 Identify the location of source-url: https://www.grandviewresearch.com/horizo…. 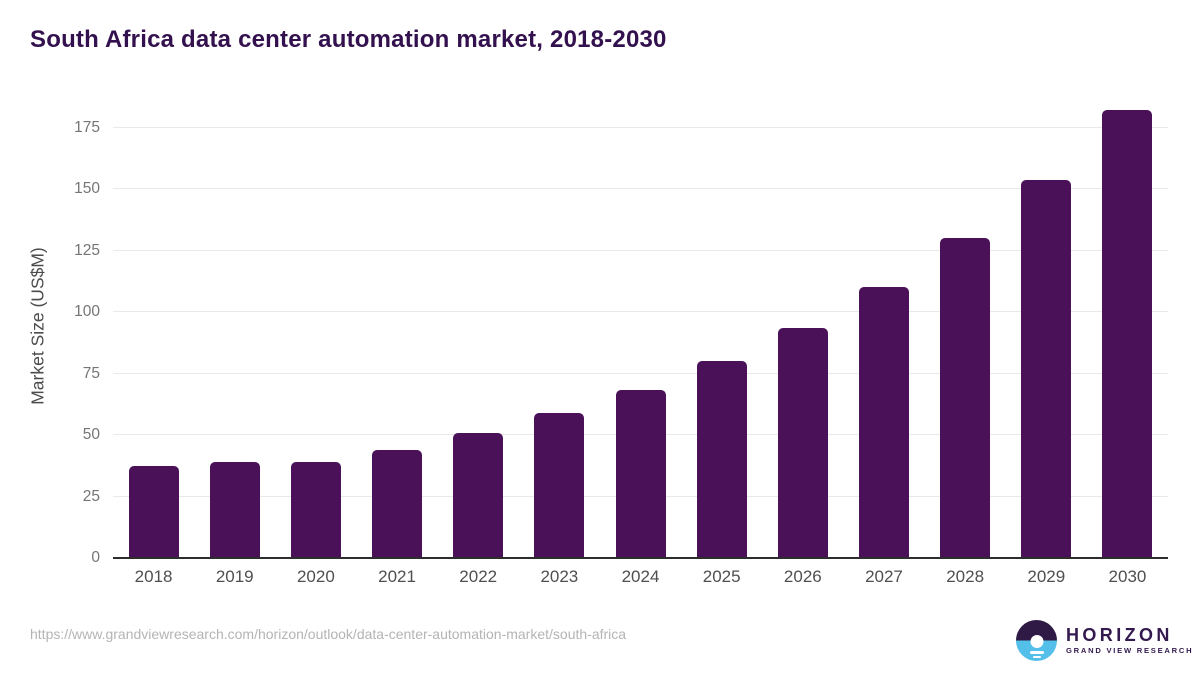
(328, 634).